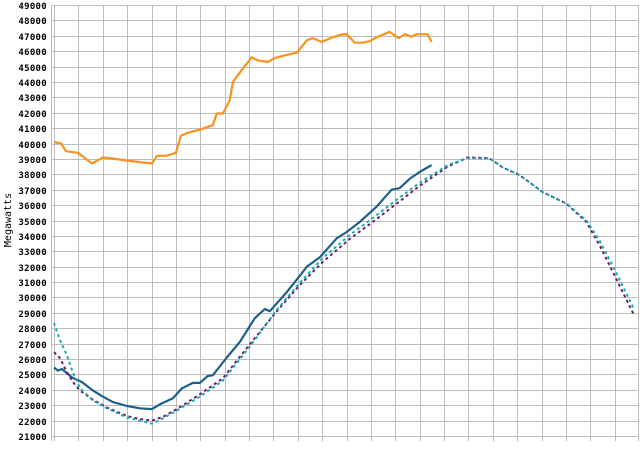  I want to click on y-tick-label: 29000, so click(32, 315).